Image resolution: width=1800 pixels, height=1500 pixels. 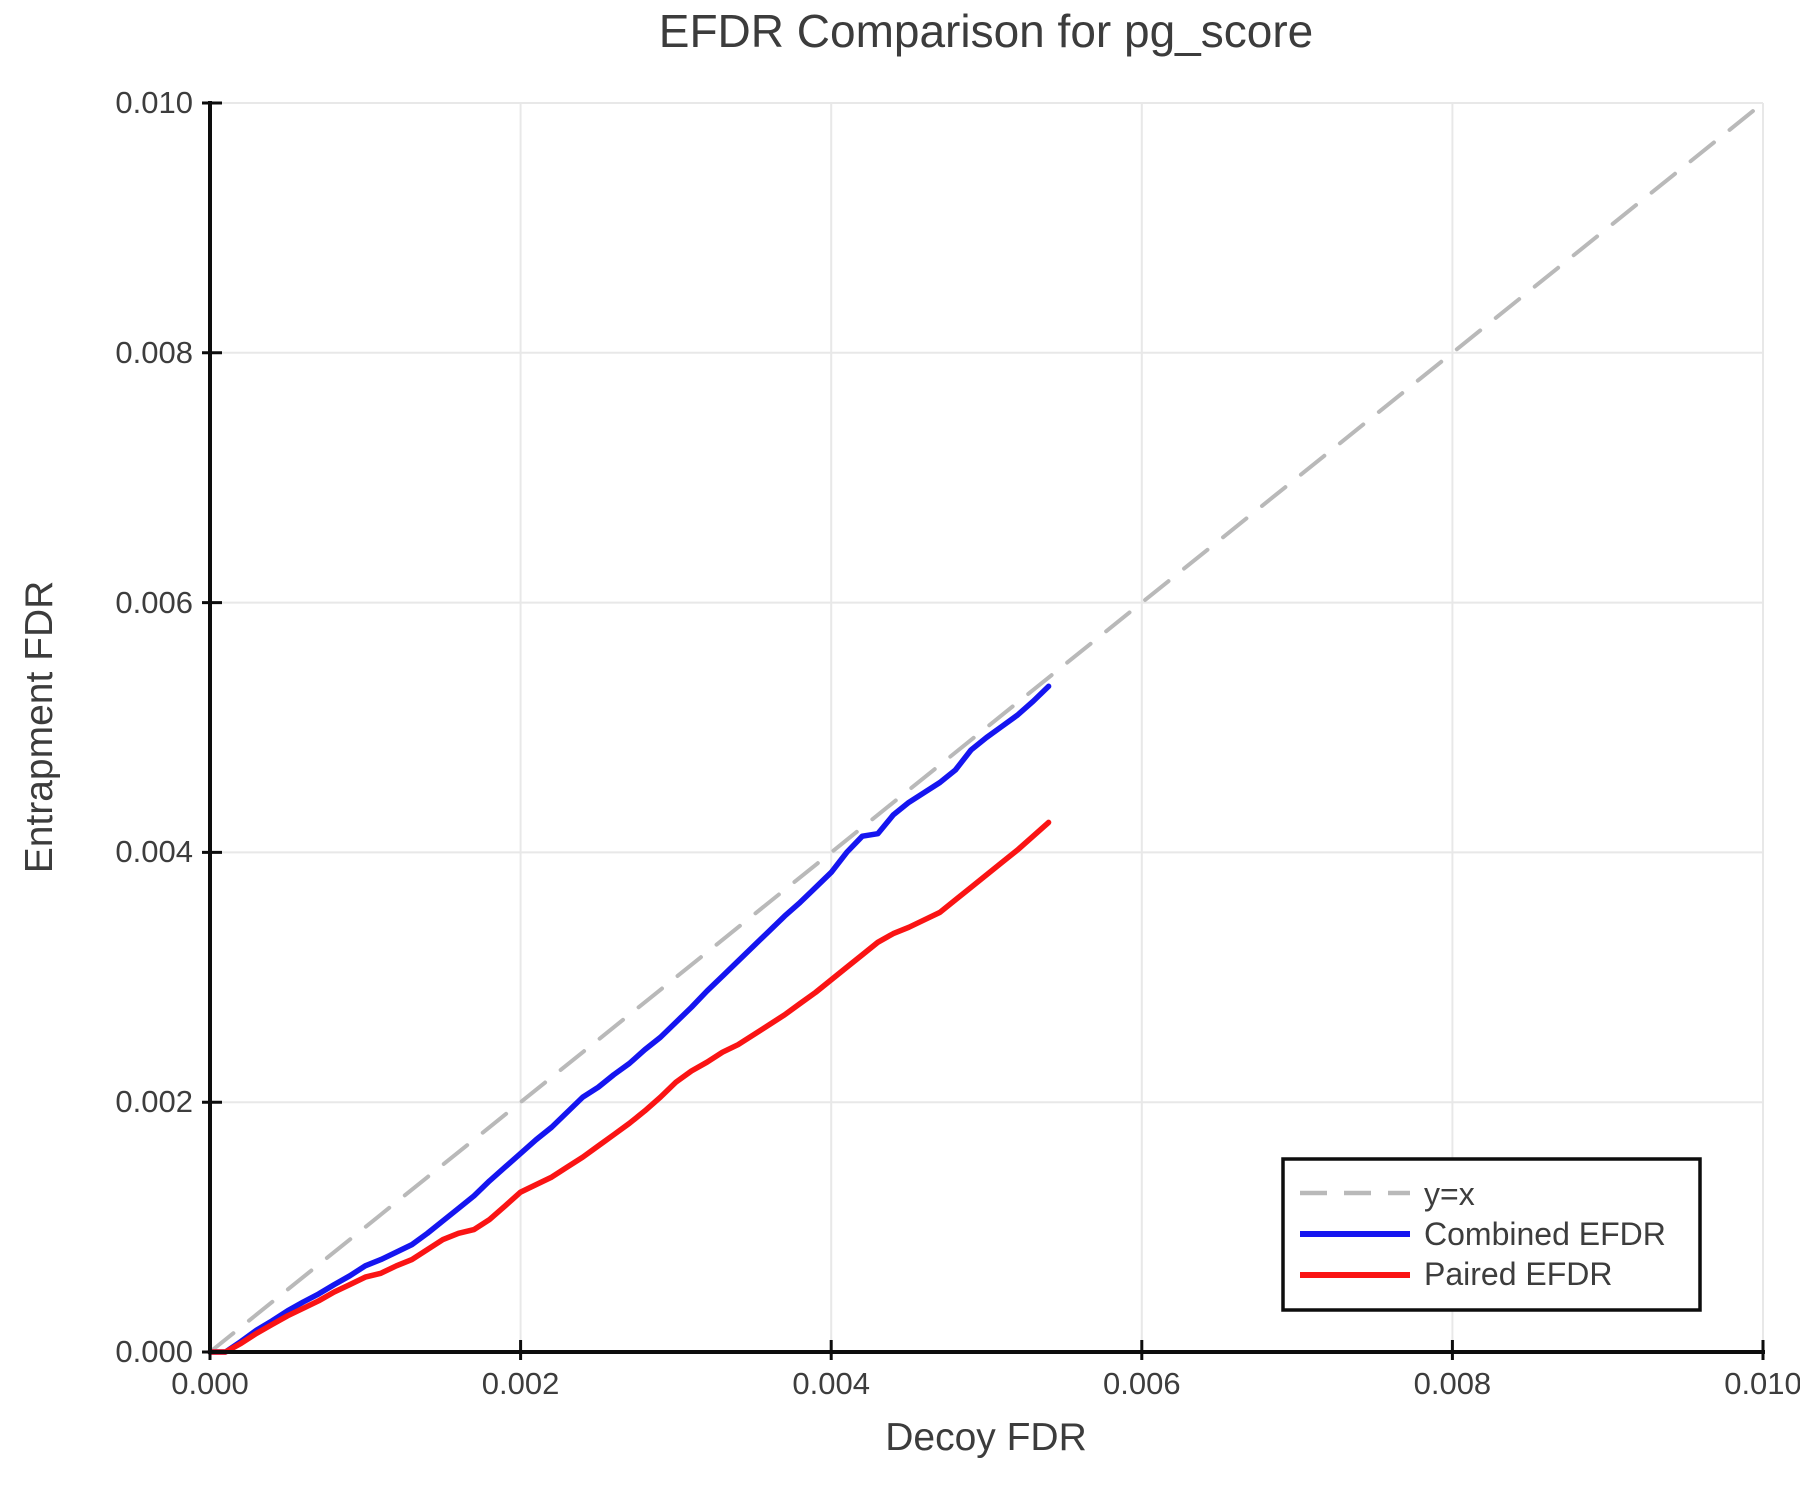 I want to click on y-tick-label: 0.000, so click(x=154, y=1351).